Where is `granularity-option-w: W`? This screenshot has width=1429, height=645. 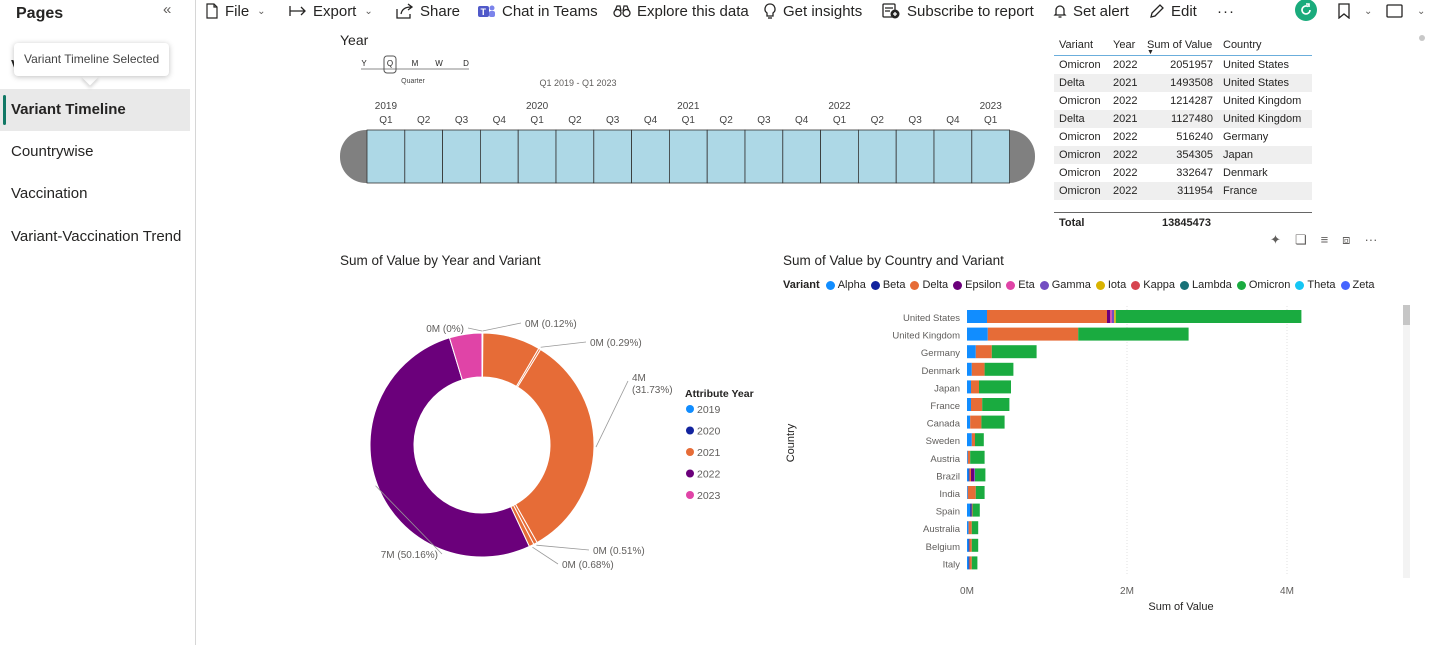
granularity-option-w: W is located at coordinates (439, 63).